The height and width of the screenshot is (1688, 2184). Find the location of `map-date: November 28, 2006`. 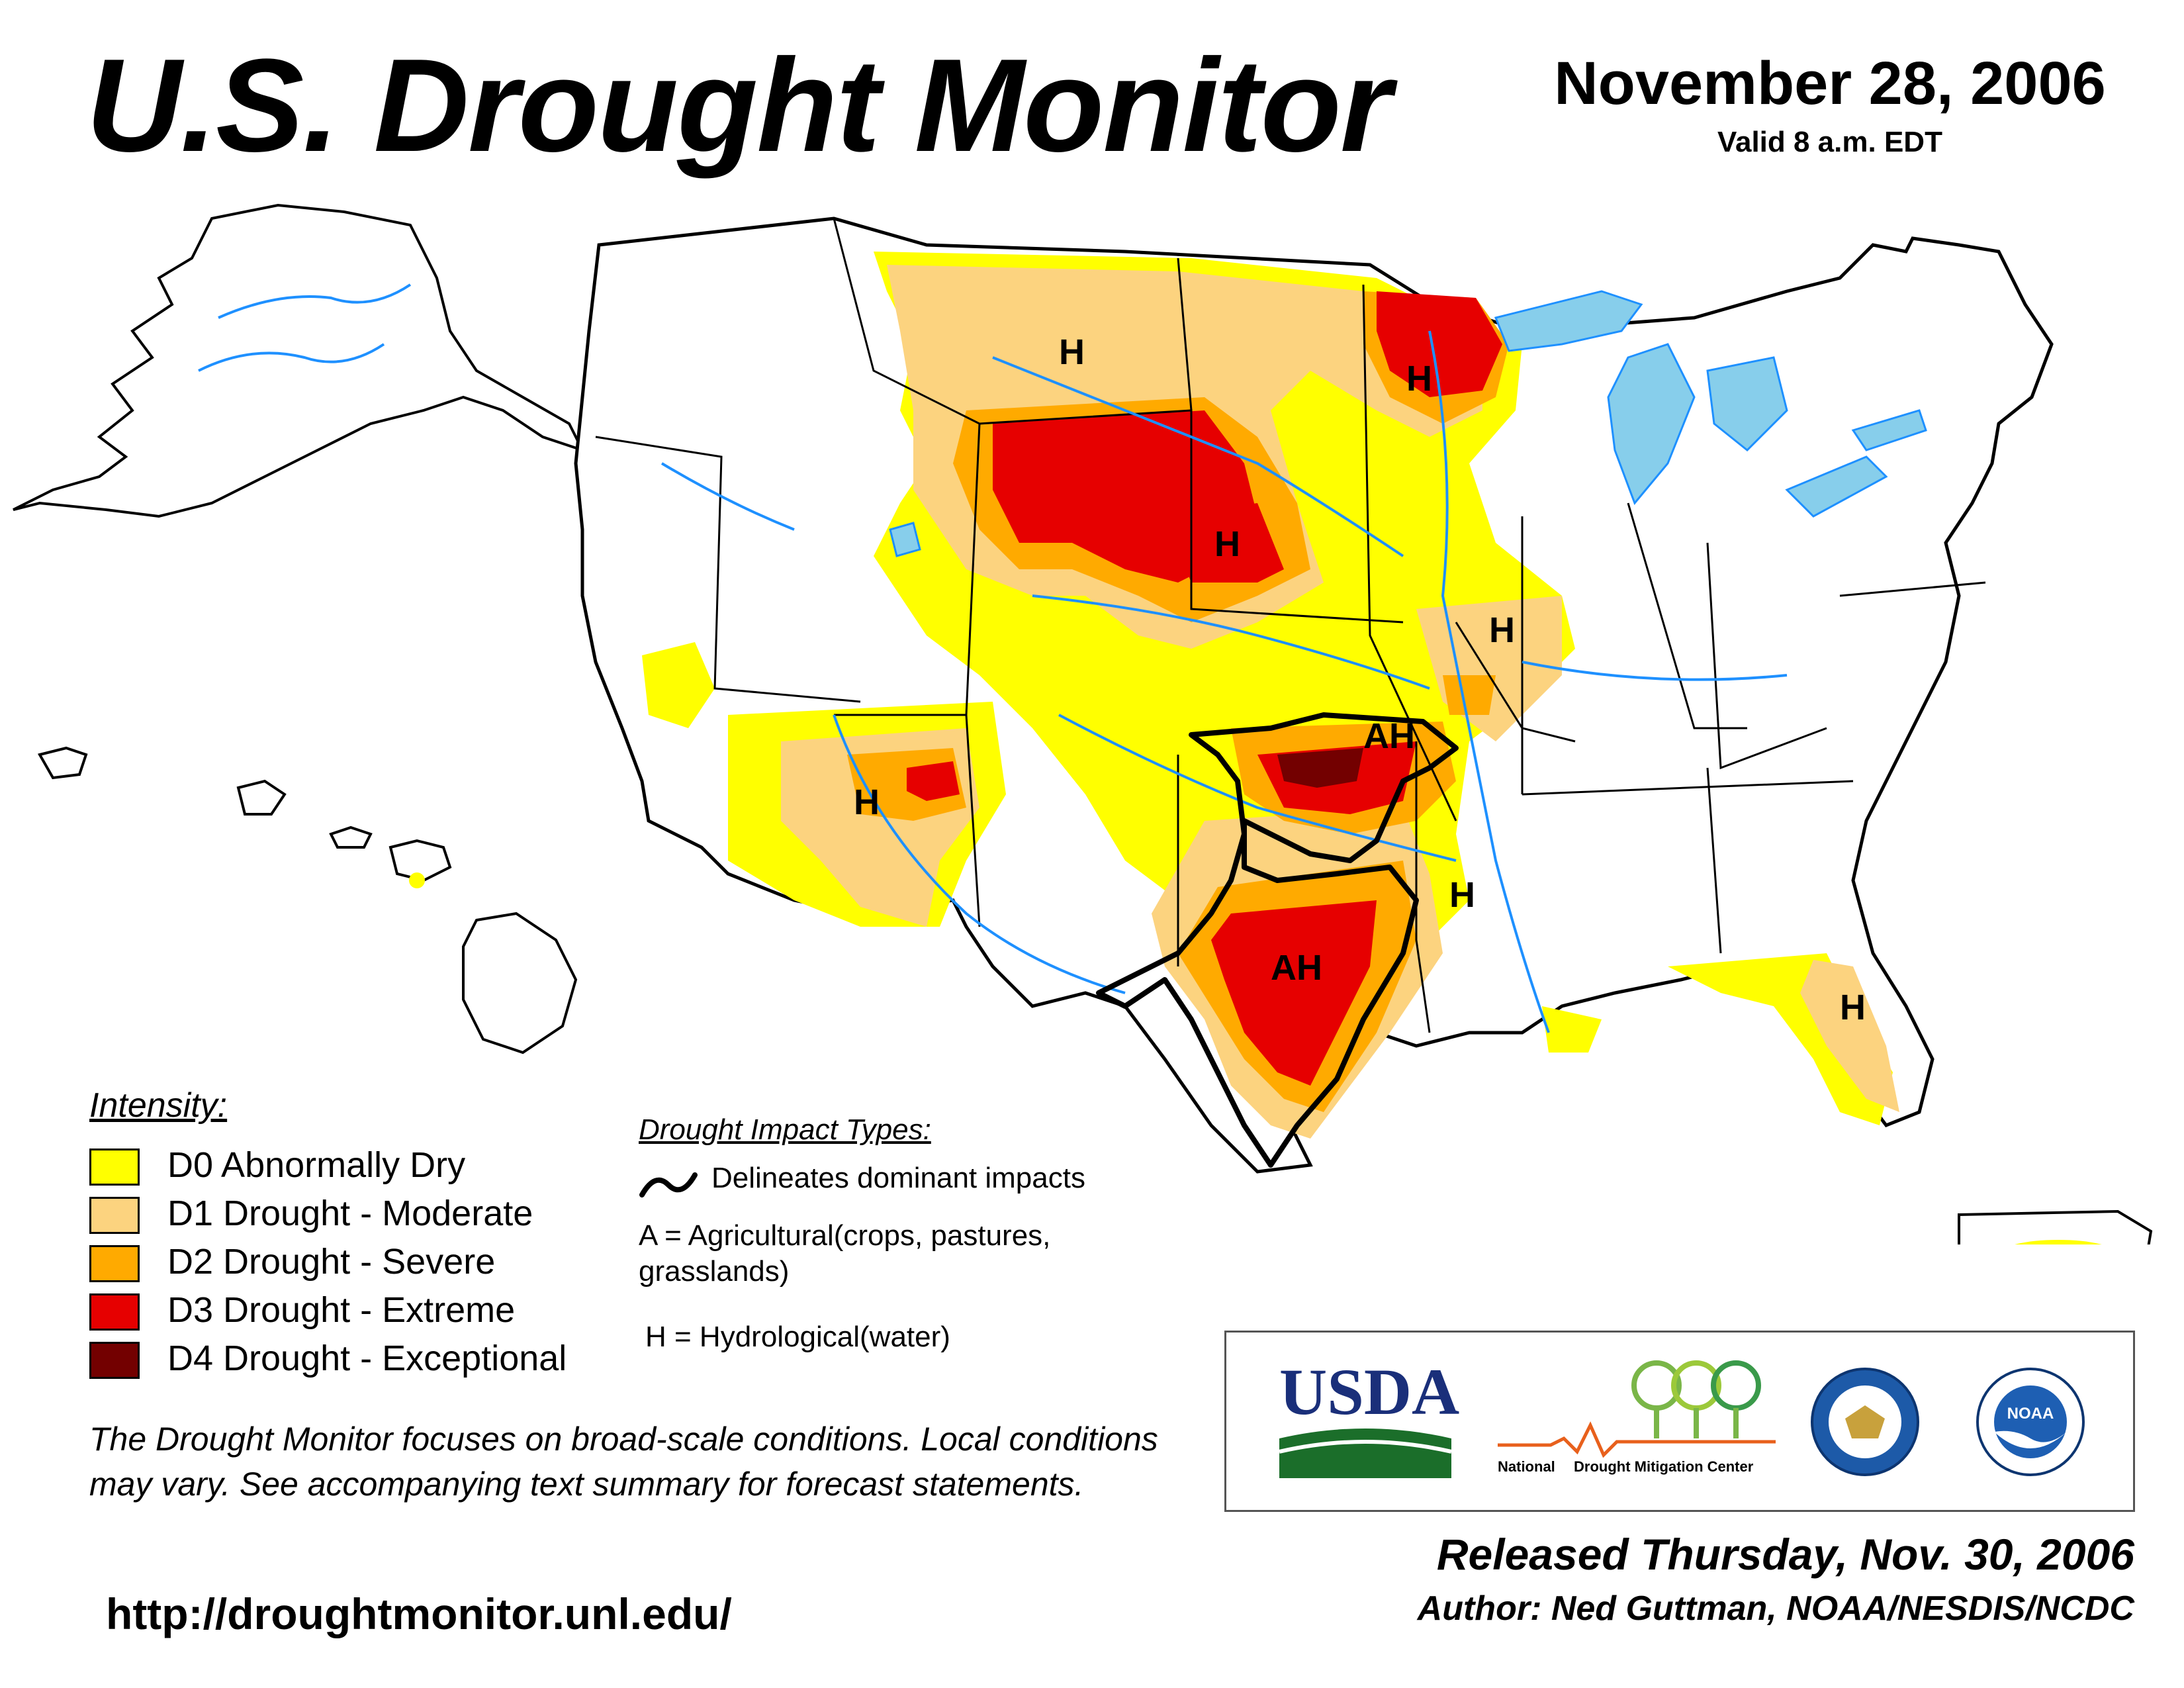

map-date: November 28, 2006 is located at coordinates (1830, 83).